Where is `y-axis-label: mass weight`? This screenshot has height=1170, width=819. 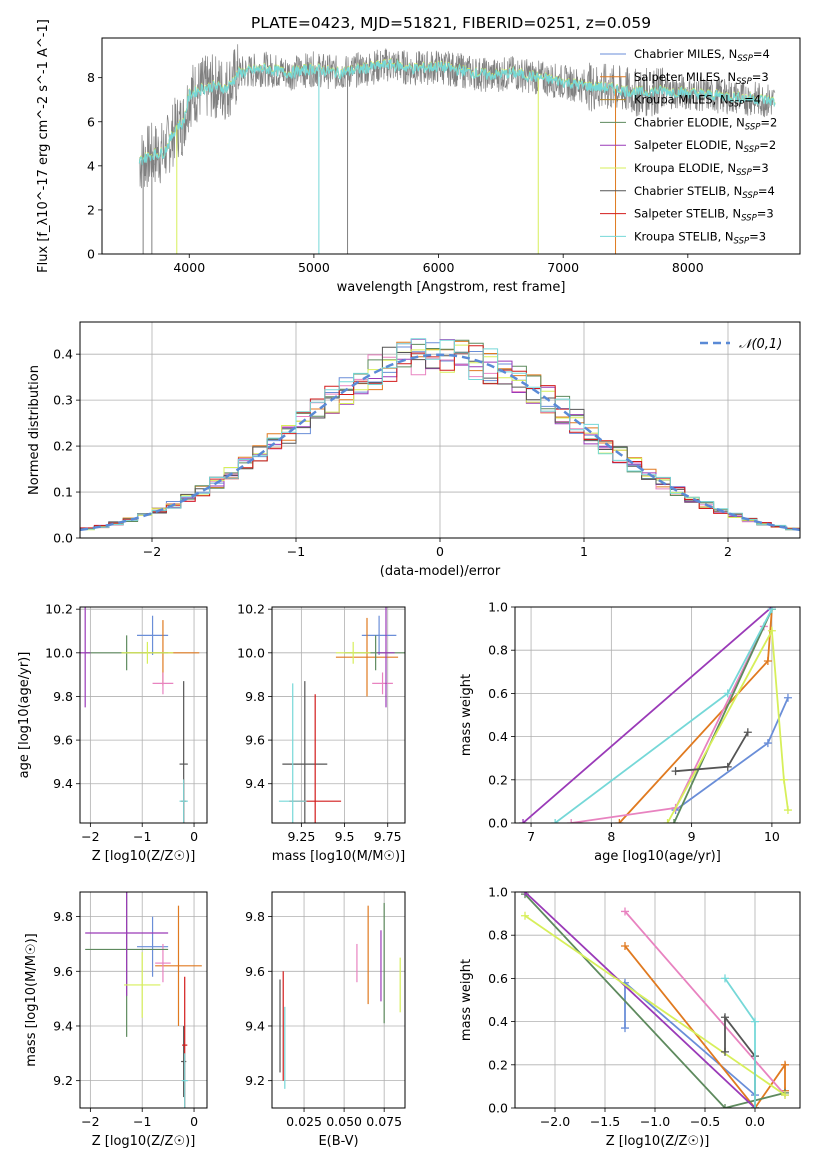
y-axis-label: mass weight is located at coordinates (466, 1000).